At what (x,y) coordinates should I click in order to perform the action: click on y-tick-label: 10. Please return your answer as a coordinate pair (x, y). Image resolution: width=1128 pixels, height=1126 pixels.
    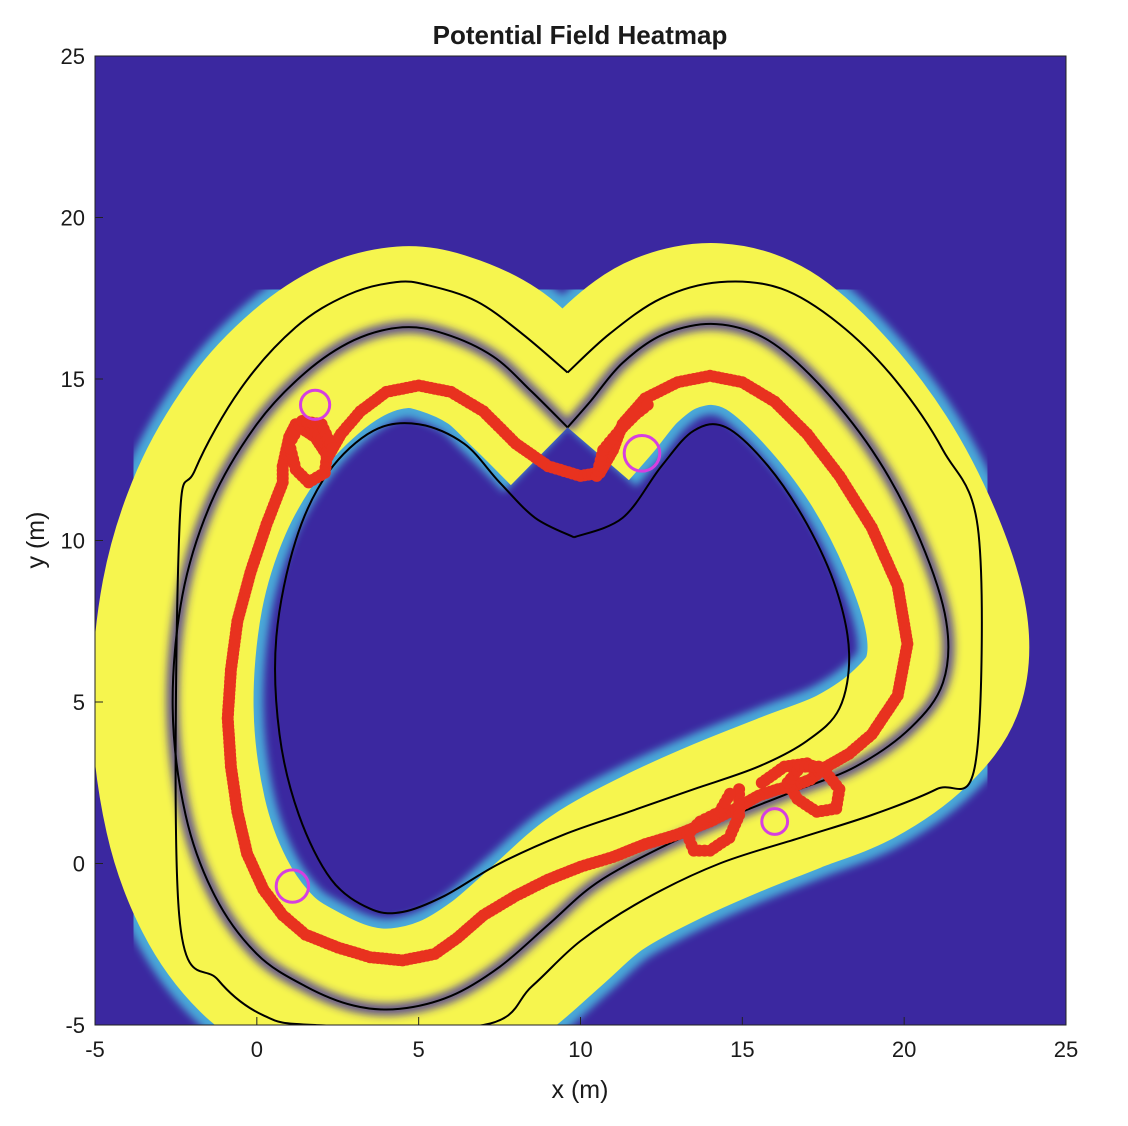
    Looking at the image, I should click on (73, 541).